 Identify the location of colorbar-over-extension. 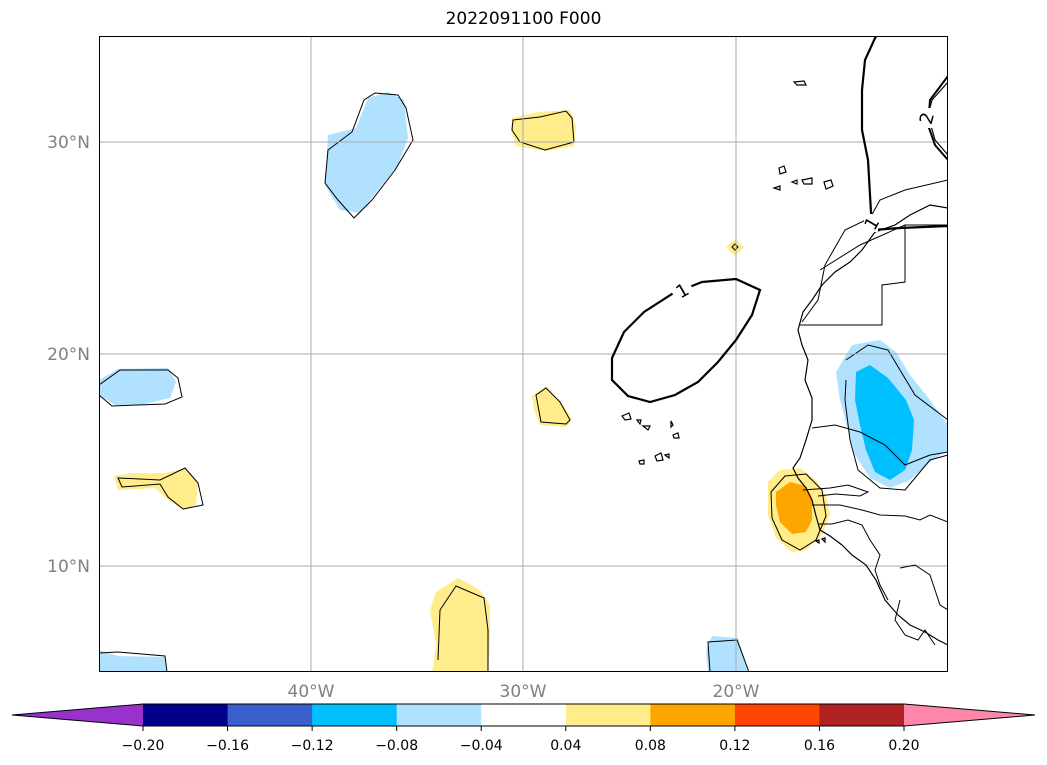
(969, 715).